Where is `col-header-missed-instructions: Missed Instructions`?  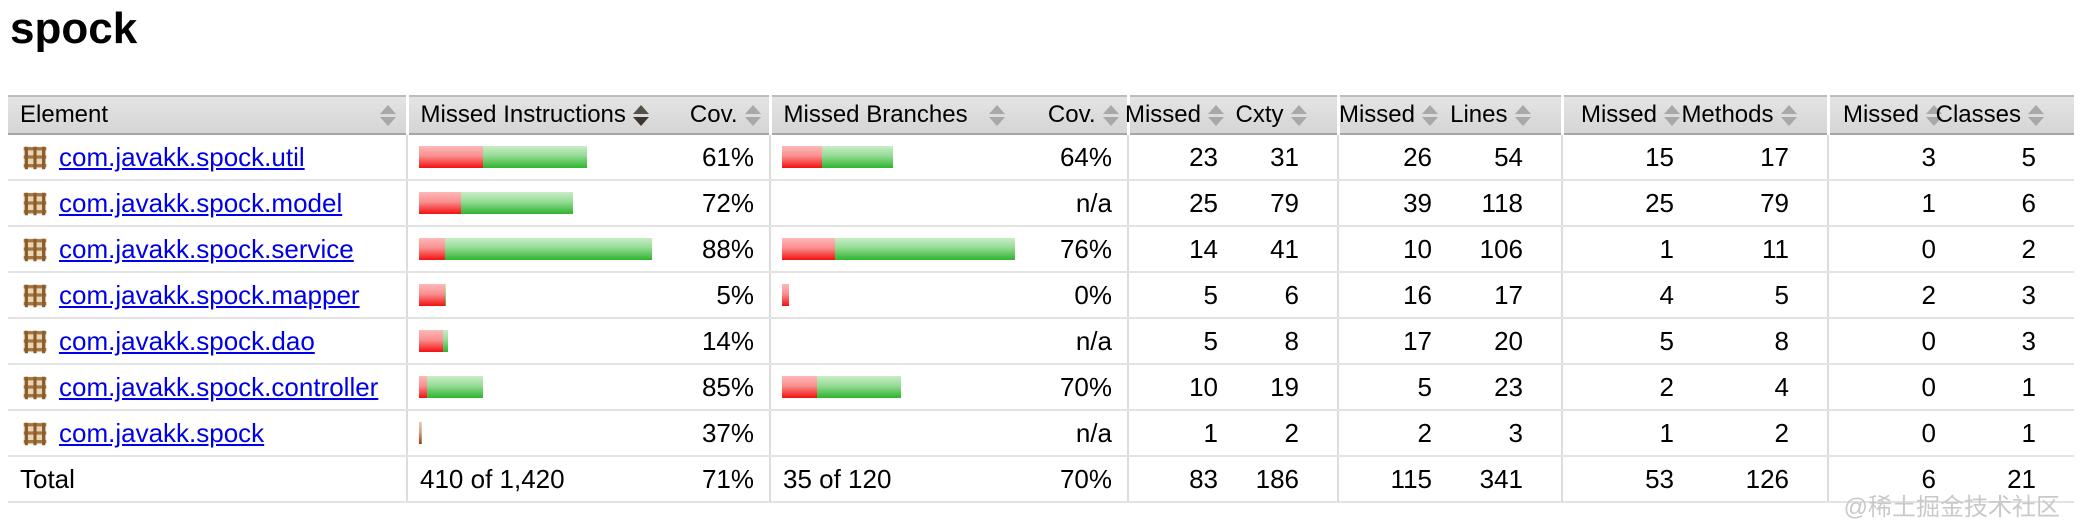 col-header-missed-instructions: Missed Instructions is located at coordinates (528, 115).